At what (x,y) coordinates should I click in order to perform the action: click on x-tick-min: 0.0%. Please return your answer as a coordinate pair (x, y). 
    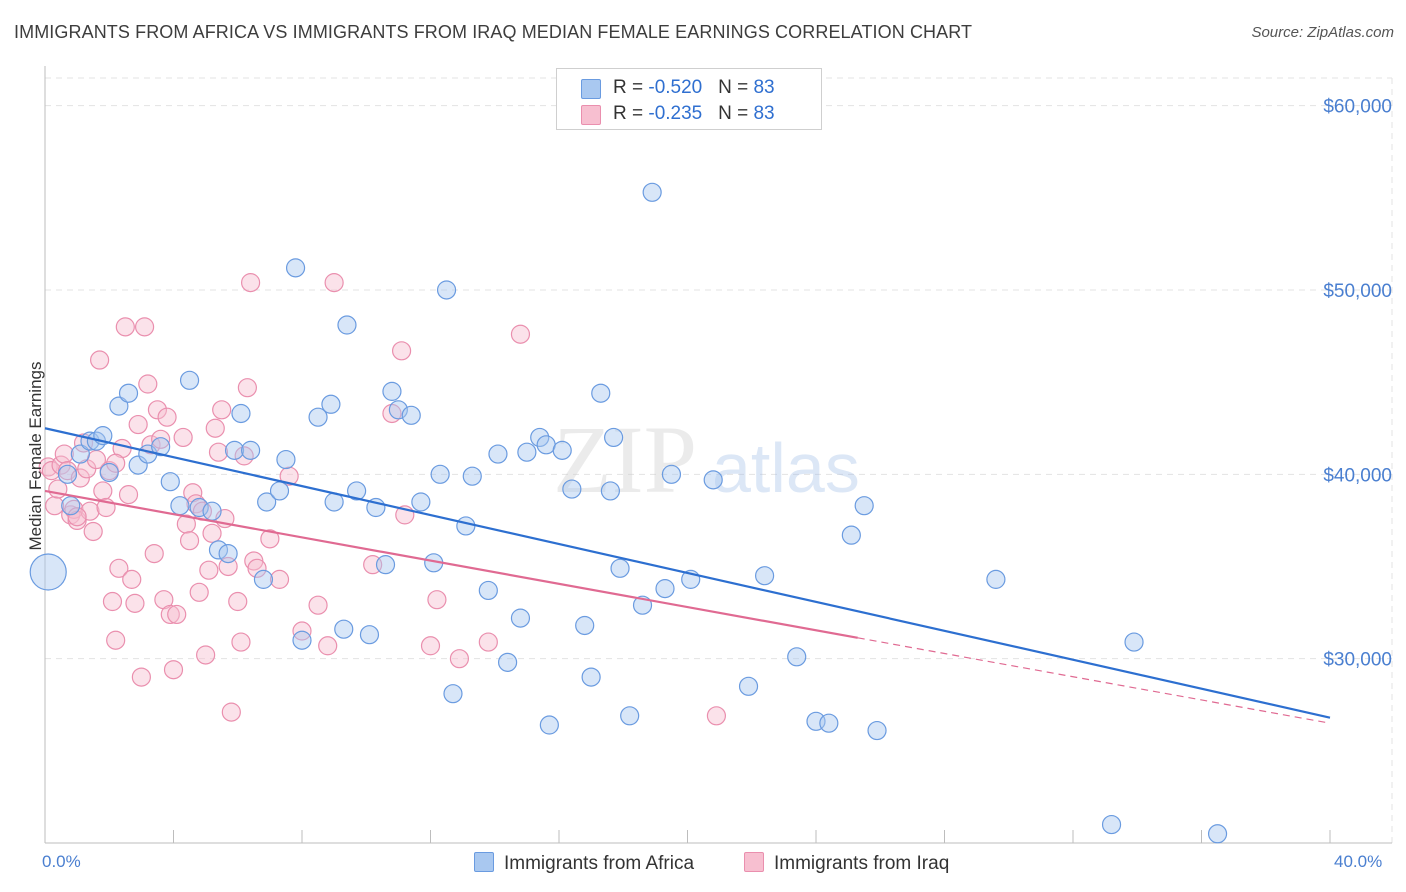
    Looking at the image, I should click on (61, 861).